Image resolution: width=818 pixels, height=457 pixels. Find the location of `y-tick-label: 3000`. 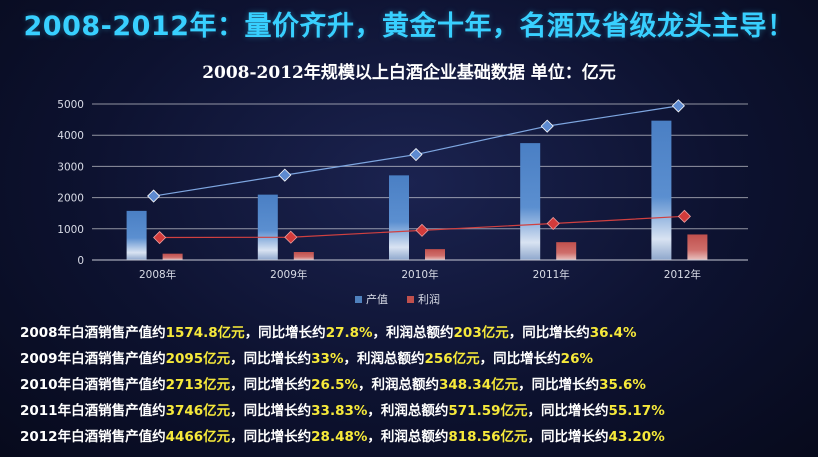

y-tick-label: 3000 is located at coordinates (70, 167).